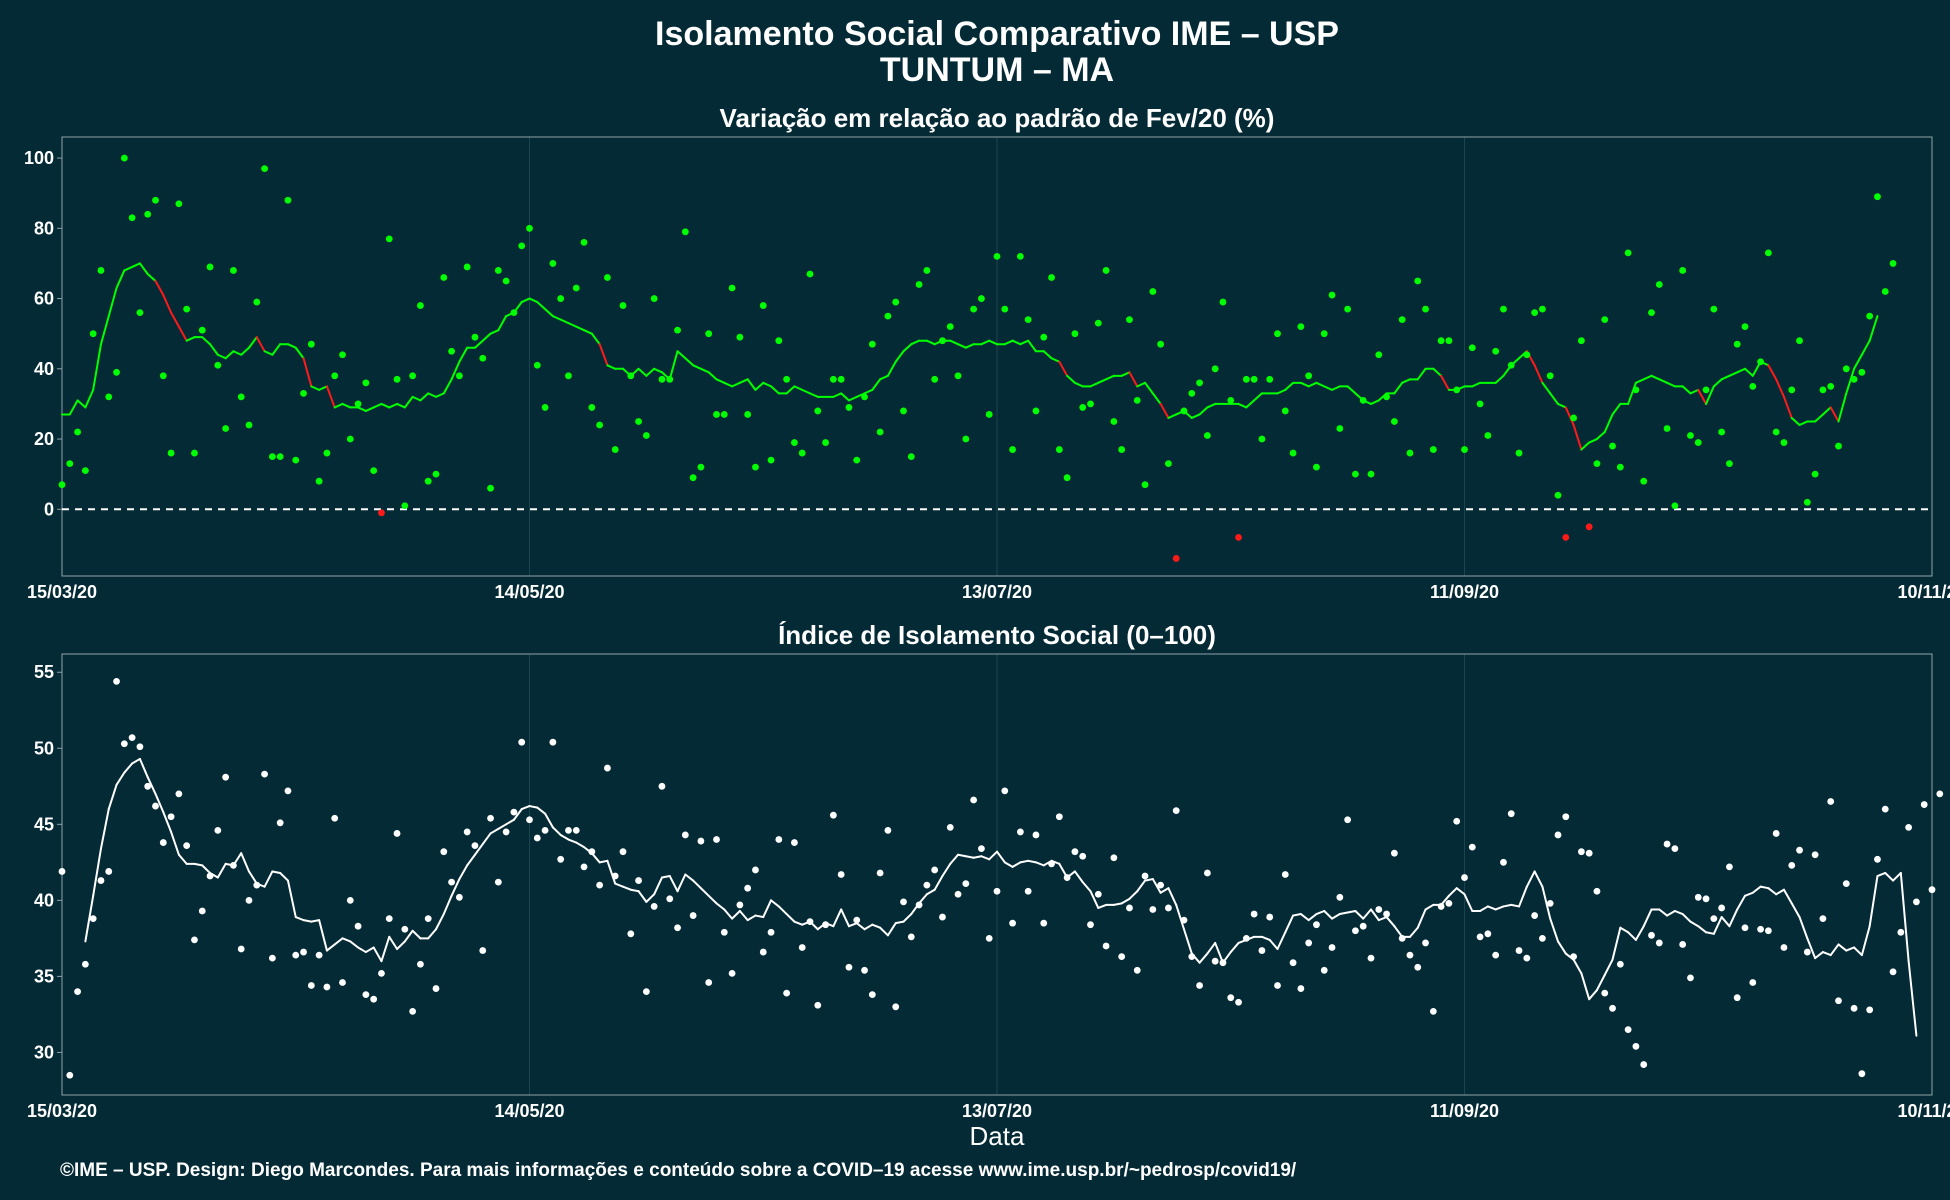 This screenshot has width=1950, height=1200. I want to click on variation-y-tick-label: 20, so click(44, 439).